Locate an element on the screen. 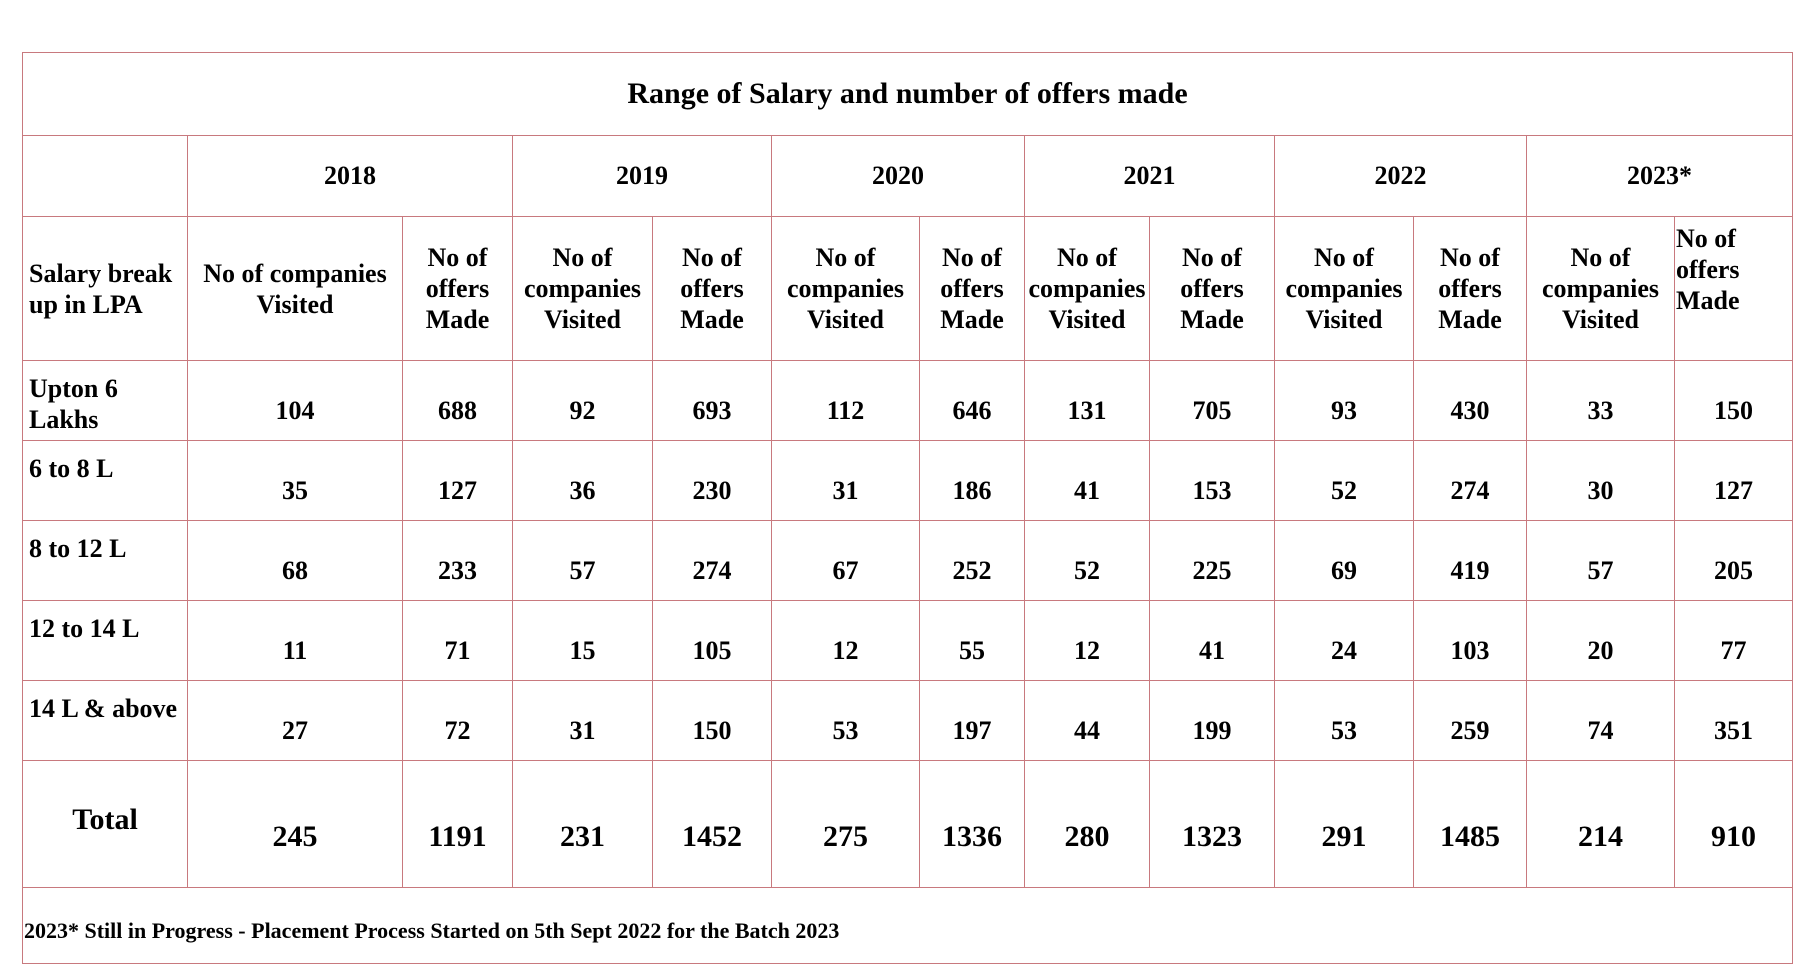 The image size is (1812, 972). cell-value: 112 is located at coordinates (845, 400).